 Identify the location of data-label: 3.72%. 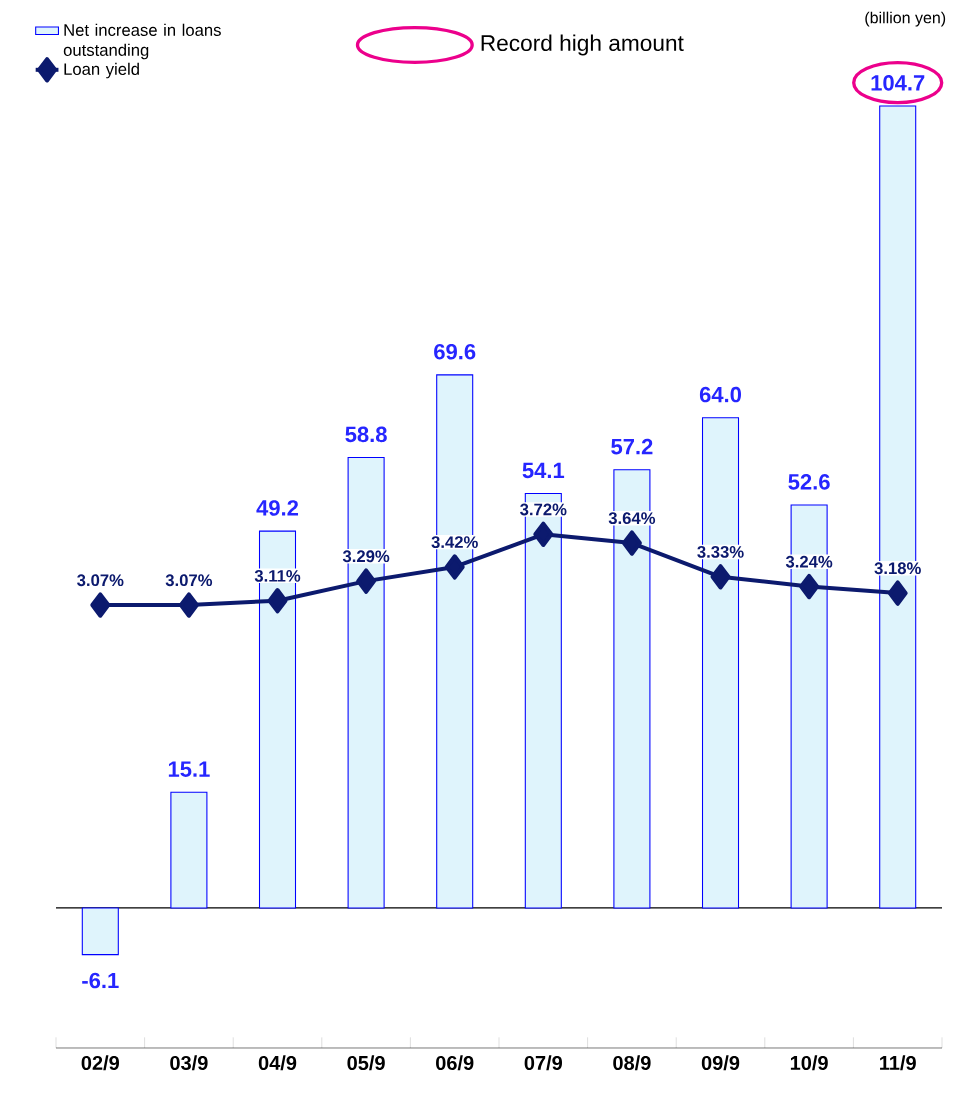
(543, 509).